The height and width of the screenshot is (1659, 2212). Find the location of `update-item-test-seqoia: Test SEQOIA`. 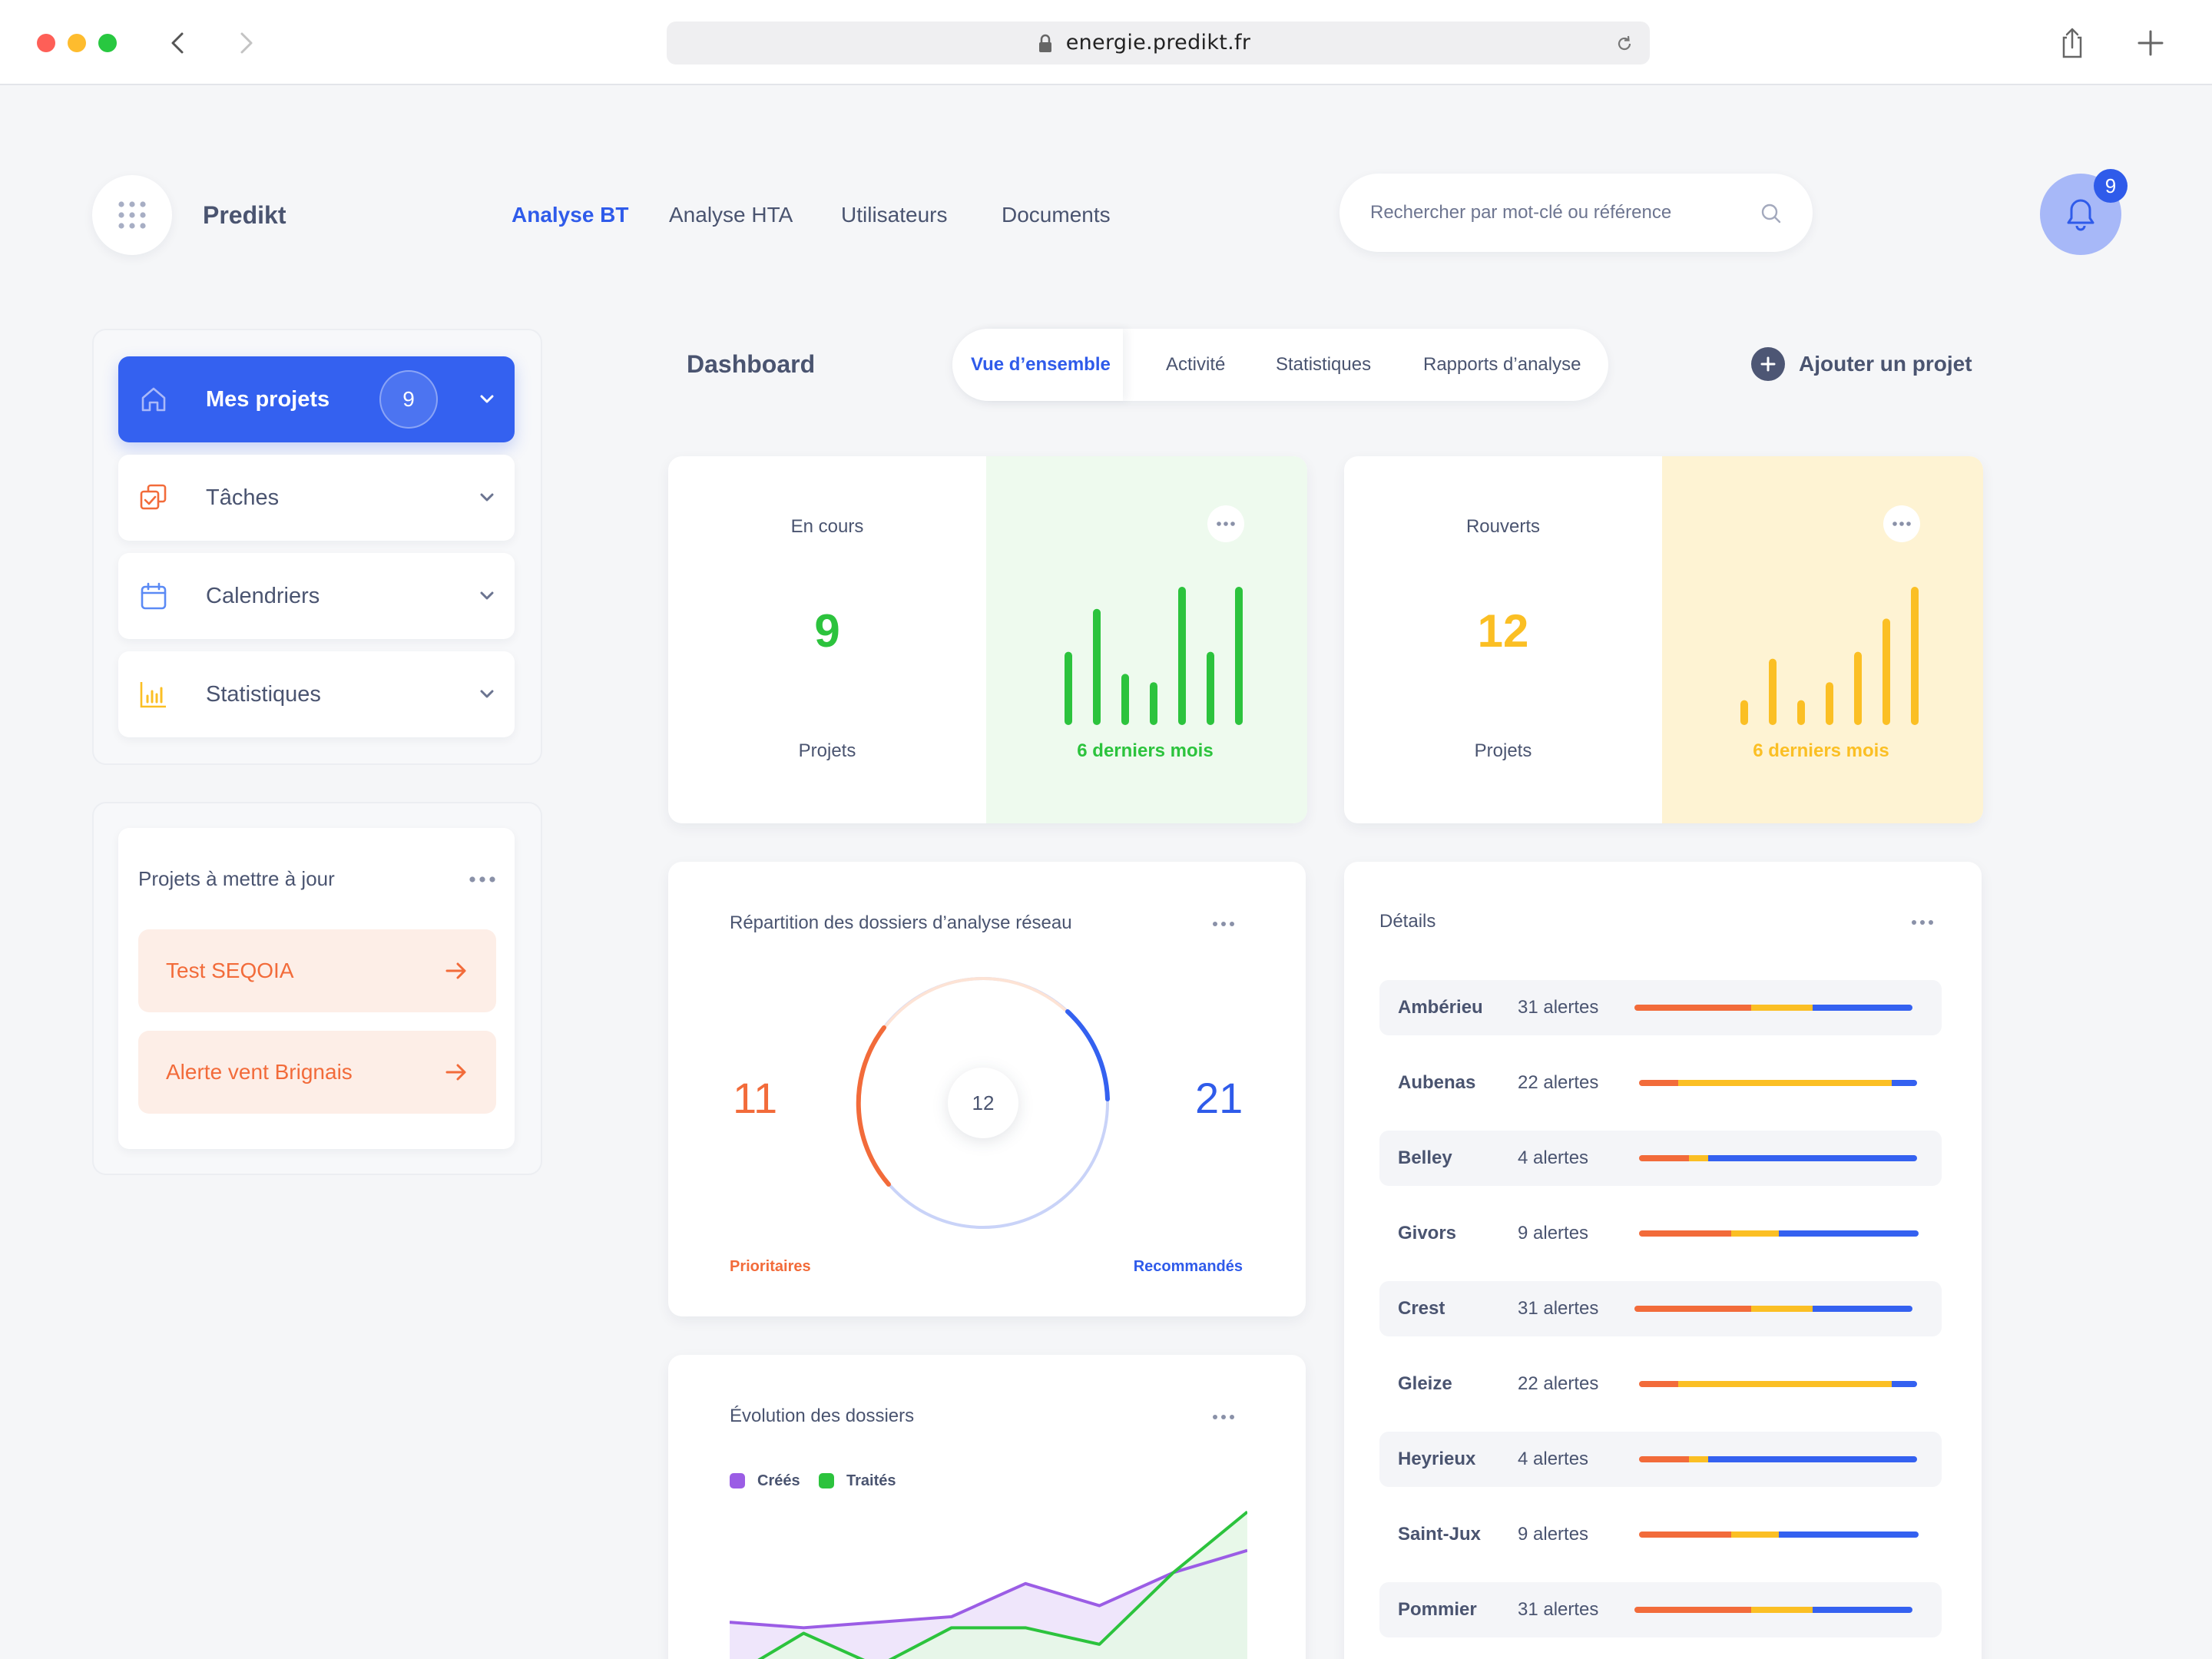

update-item-test-seqoia: Test SEQOIA is located at coordinates (317, 971).